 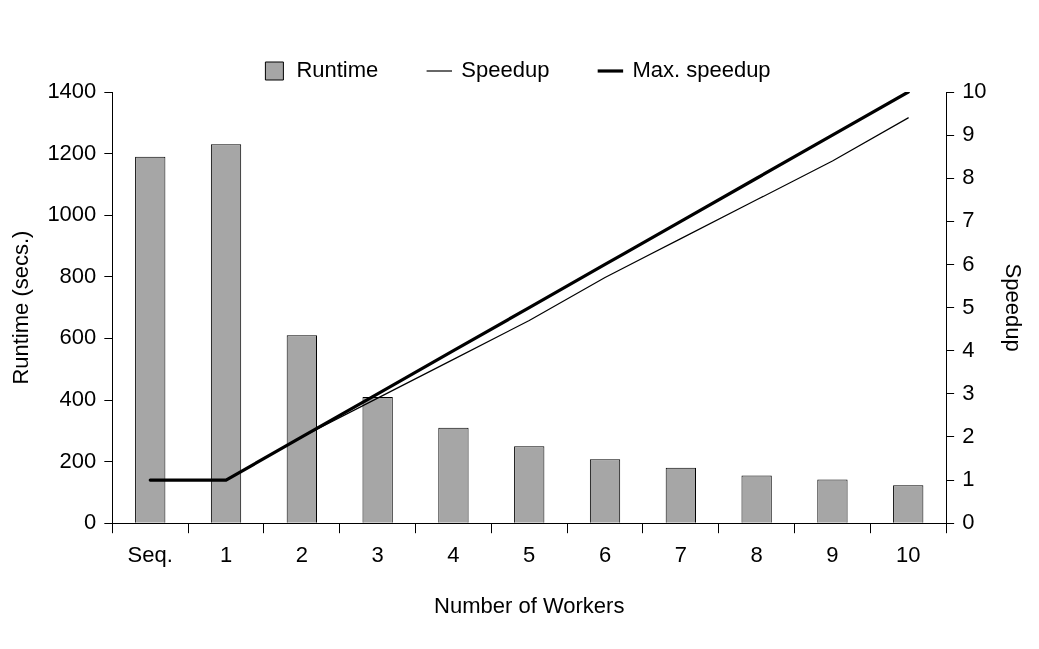 What do you see at coordinates (968, 220) in the screenshot?
I see `y2-tick-label: 7` at bounding box center [968, 220].